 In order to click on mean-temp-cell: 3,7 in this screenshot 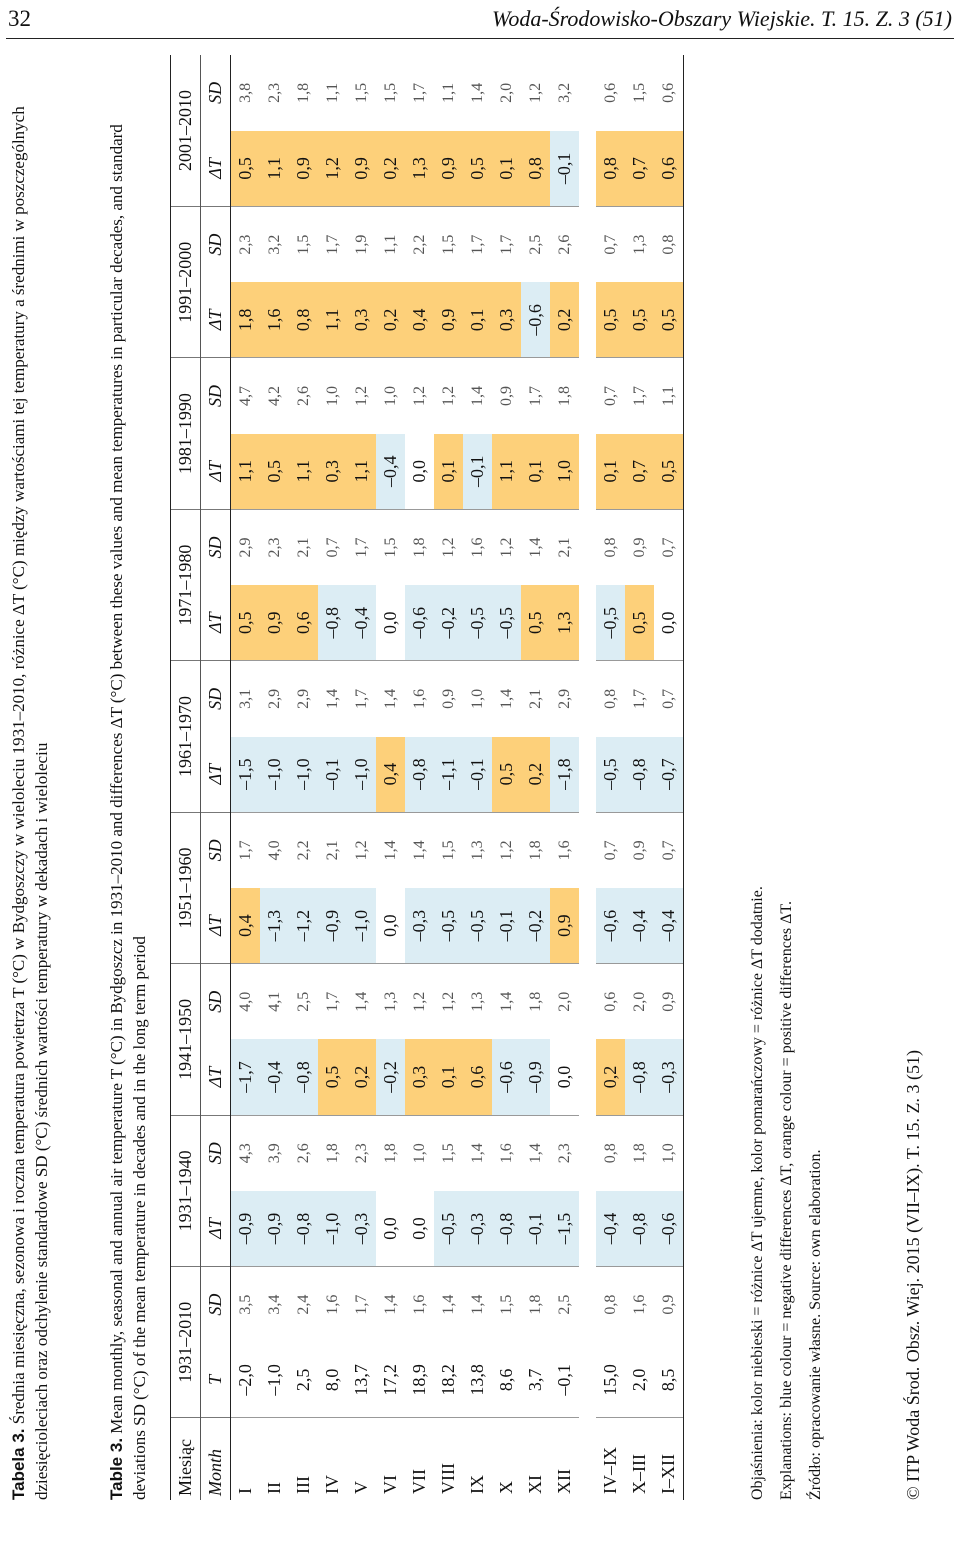, I will do `click(535, 1380)`.